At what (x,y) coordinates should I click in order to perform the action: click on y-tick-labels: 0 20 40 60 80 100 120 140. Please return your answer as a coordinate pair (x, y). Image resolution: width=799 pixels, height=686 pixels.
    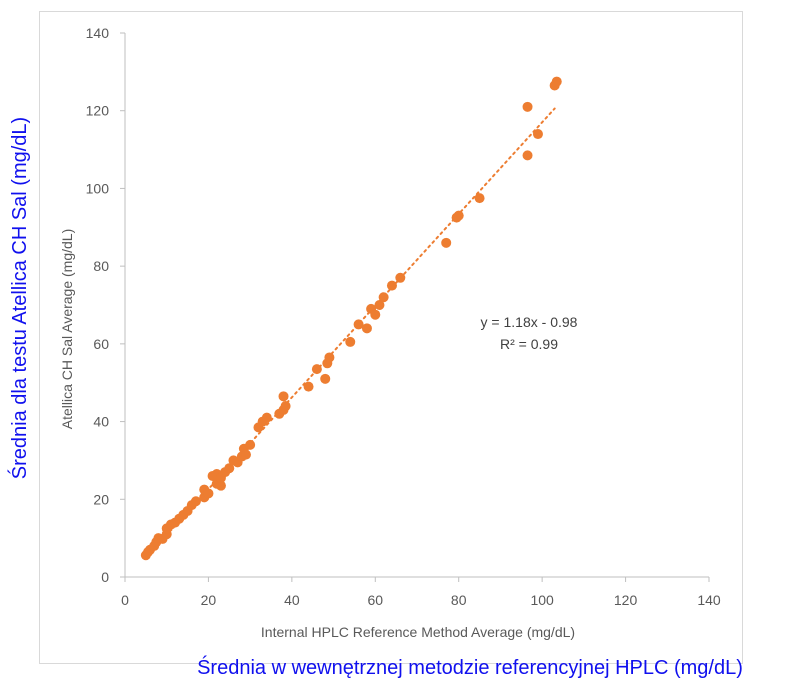
    Looking at the image, I should click on (105, 305).